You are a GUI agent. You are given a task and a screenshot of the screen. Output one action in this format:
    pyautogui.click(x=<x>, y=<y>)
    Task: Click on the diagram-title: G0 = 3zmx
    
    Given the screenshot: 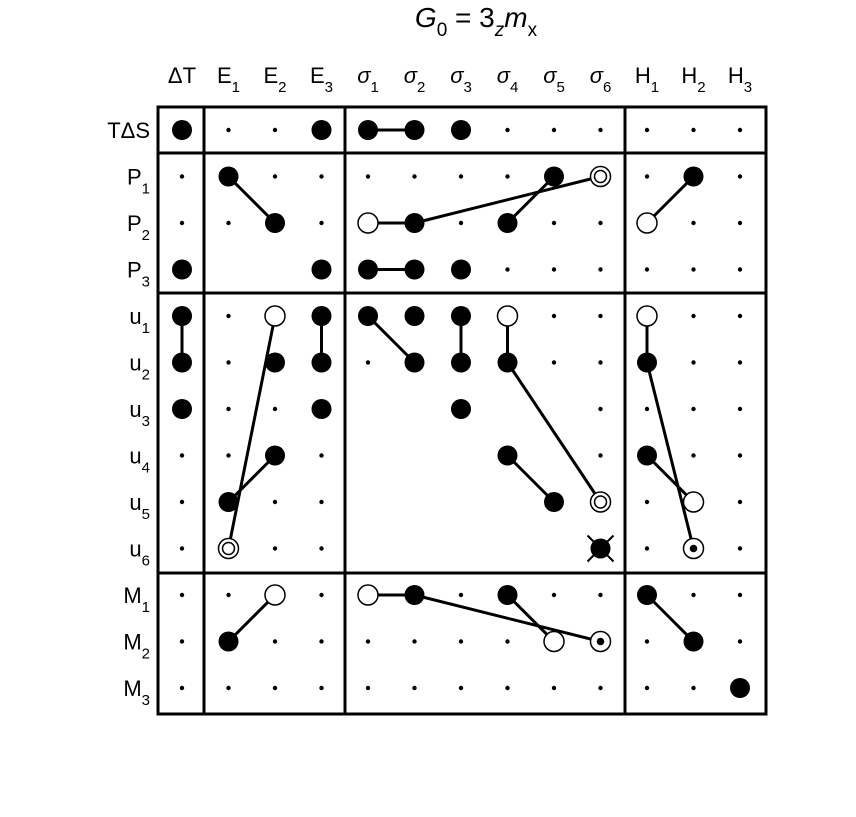 What is the action you would take?
    pyautogui.click(x=476, y=21)
    